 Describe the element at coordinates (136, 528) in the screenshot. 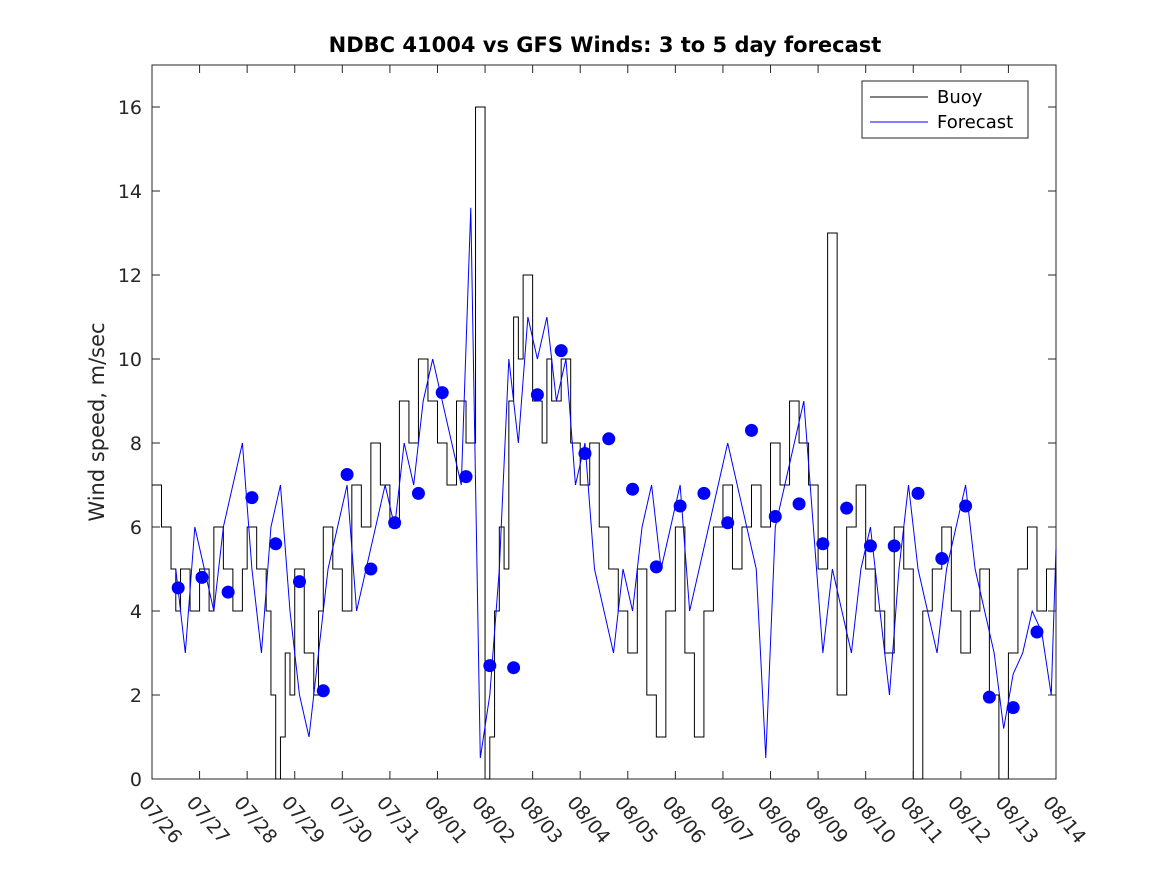

I see `y-tick-label: 6` at that location.